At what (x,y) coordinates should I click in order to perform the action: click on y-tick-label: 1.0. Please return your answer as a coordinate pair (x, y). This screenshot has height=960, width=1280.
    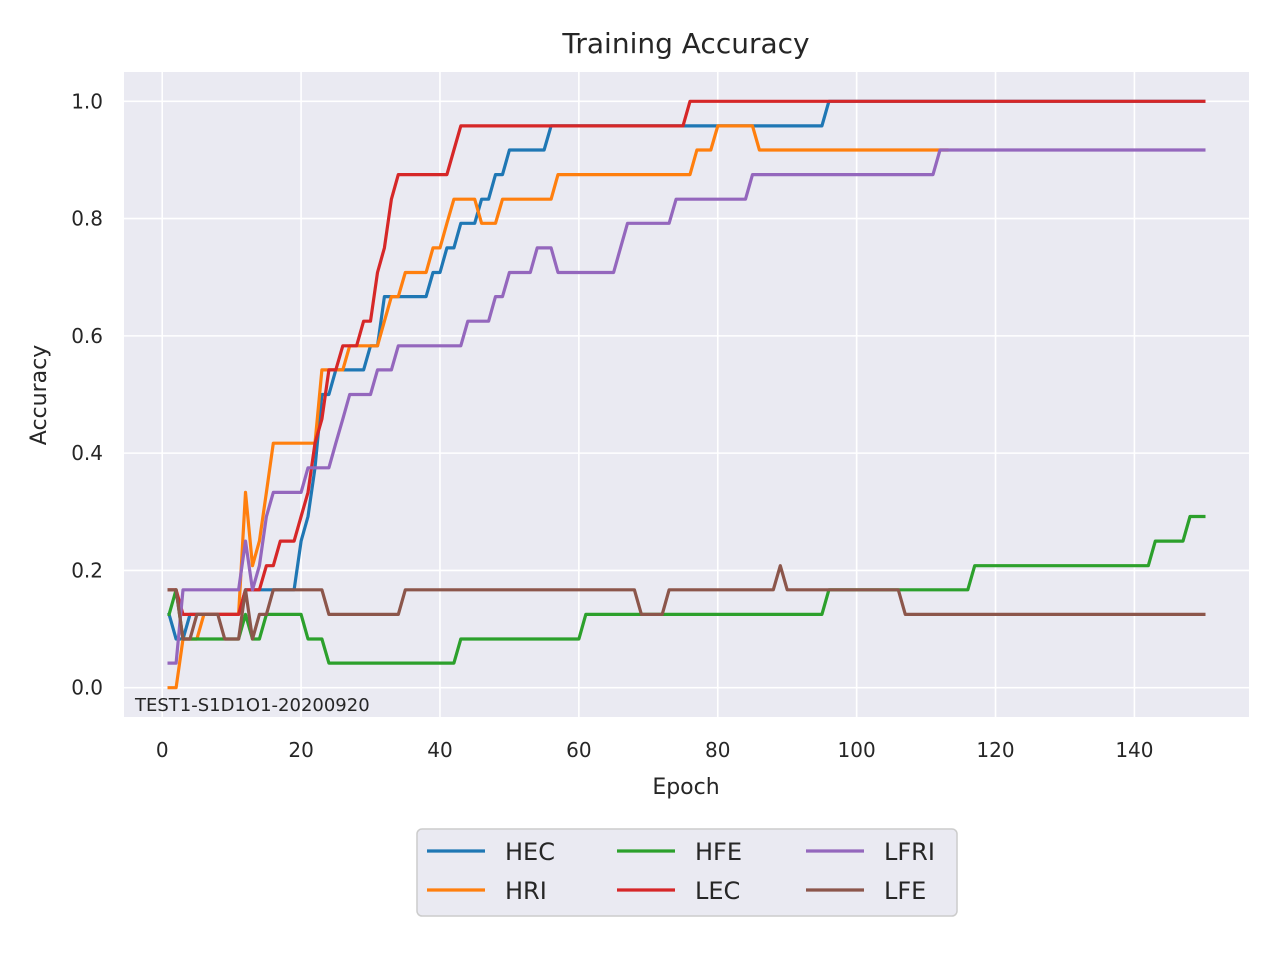
    Looking at the image, I should click on (87, 101).